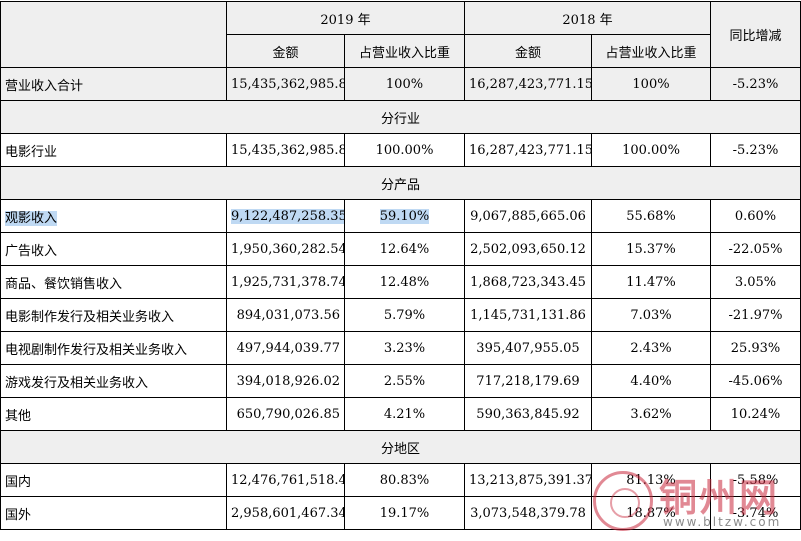  I want to click on yoy-header: 同比增减, so click(755, 34).